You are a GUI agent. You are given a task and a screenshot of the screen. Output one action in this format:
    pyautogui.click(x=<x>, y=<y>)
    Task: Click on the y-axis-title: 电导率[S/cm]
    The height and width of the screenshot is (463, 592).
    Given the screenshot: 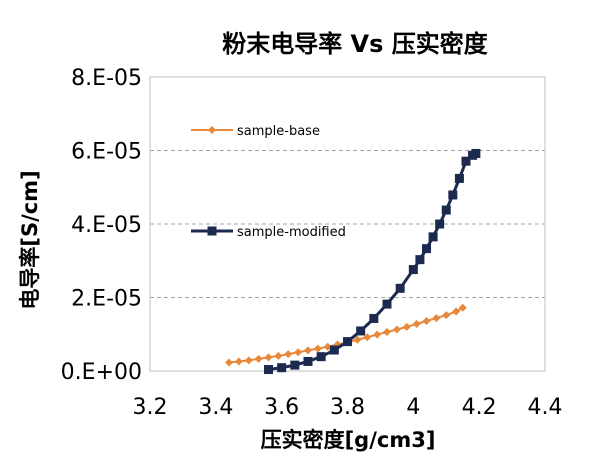 What is the action you would take?
    pyautogui.click(x=30, y=239)
    